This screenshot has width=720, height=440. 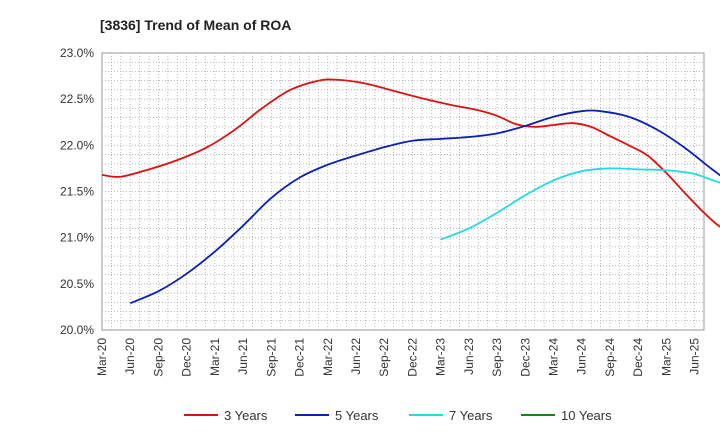 I want to click on x-tick-label: Jun-25, so click(x=695, y=356).